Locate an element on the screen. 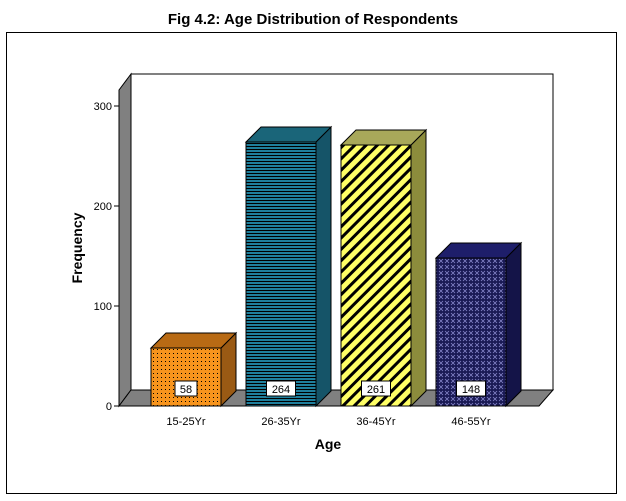 The height and width of the screenshot is (501, 626). data-label: 264 is located at coordinates (281, 390).